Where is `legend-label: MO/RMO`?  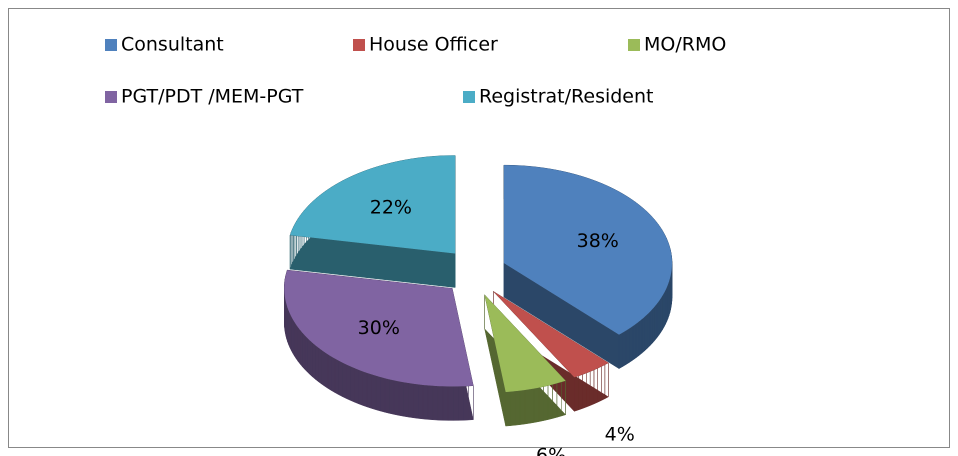 legend-label: MO/RMO is located at coordinates (685, 45).